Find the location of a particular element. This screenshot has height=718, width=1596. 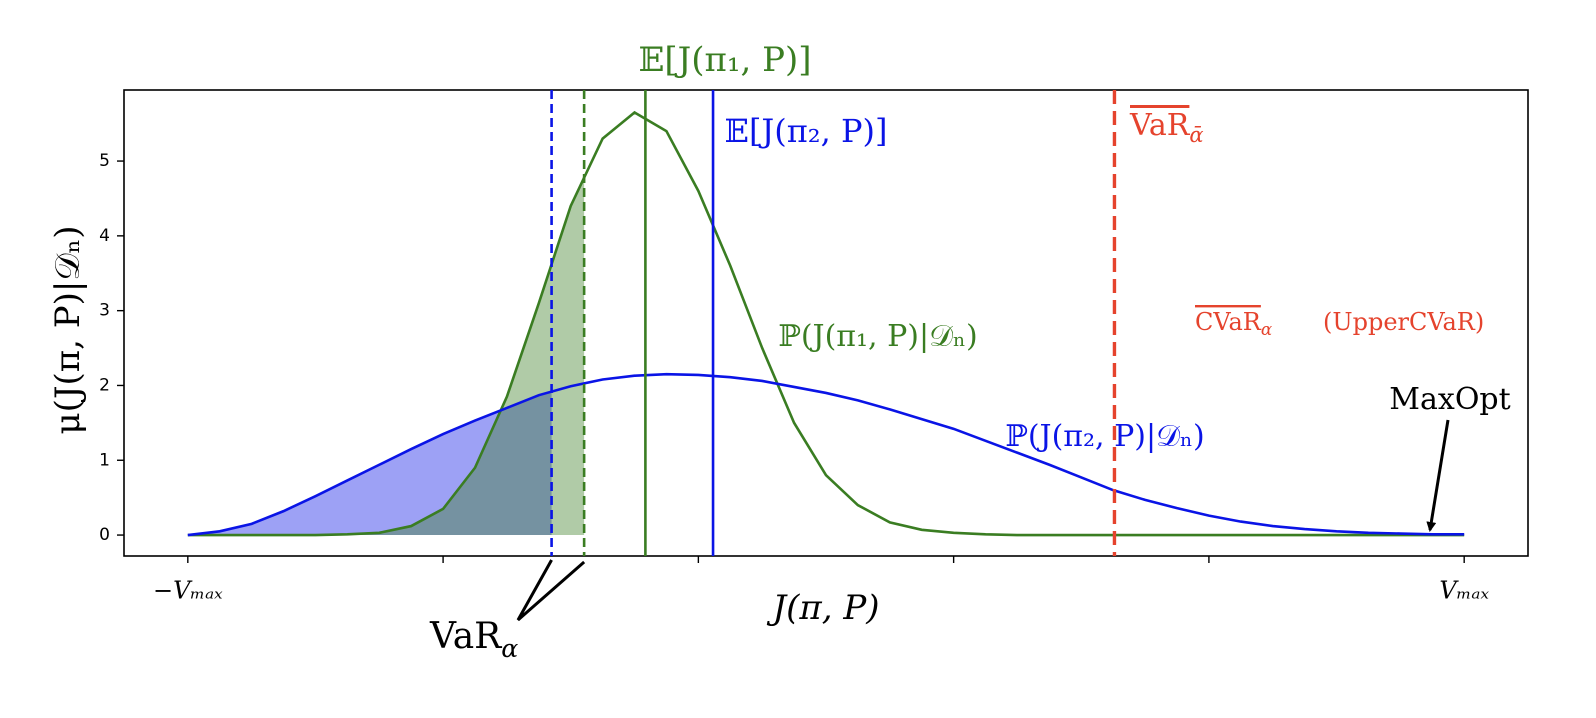

annotation: MaxOpt is located at coordinates (1449, 399).